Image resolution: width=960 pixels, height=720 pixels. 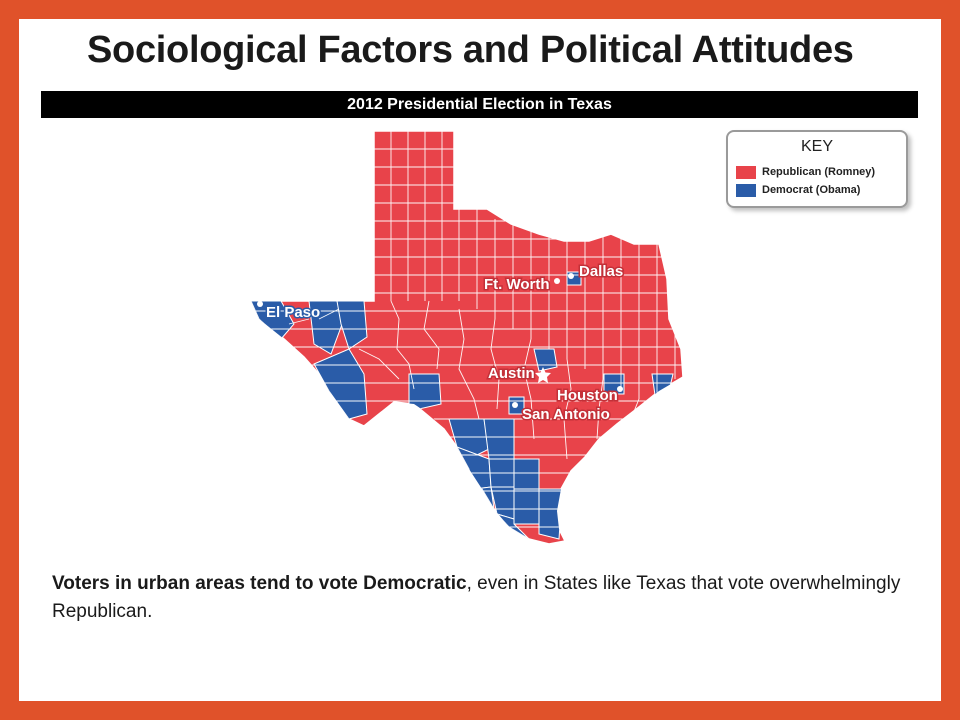 What do you see at coordinates (571, 276) in the screenshot?
I see `dallas-dot` at bounding box center [571, 276].